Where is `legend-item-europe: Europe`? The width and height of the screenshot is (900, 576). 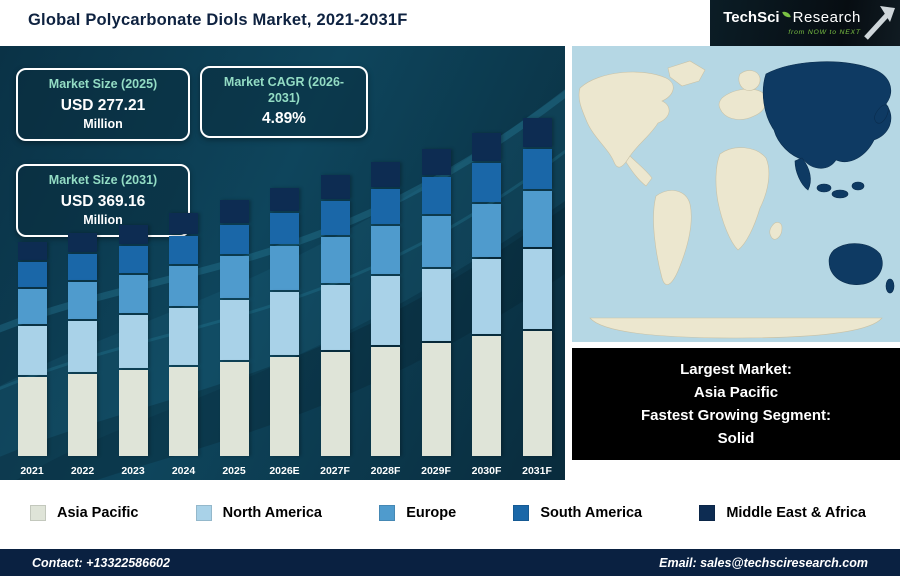
legend-item-europe: Europe is located at coordinates (417, 513).